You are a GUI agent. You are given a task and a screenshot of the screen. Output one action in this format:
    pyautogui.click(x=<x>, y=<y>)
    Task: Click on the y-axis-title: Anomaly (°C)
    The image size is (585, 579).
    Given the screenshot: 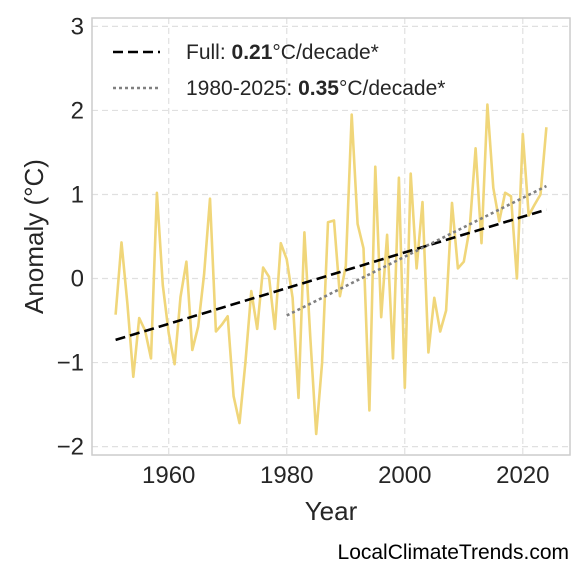 What is the action you would take?
    pyautogui.click(x=34, y=236)
    